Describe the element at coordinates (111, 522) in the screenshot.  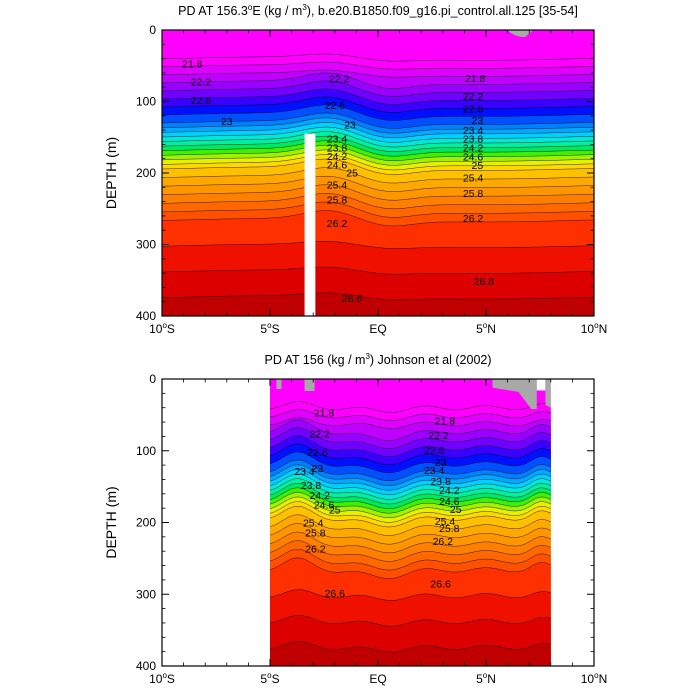
I see `y-axis-label: DEPTH (m)` at that location.